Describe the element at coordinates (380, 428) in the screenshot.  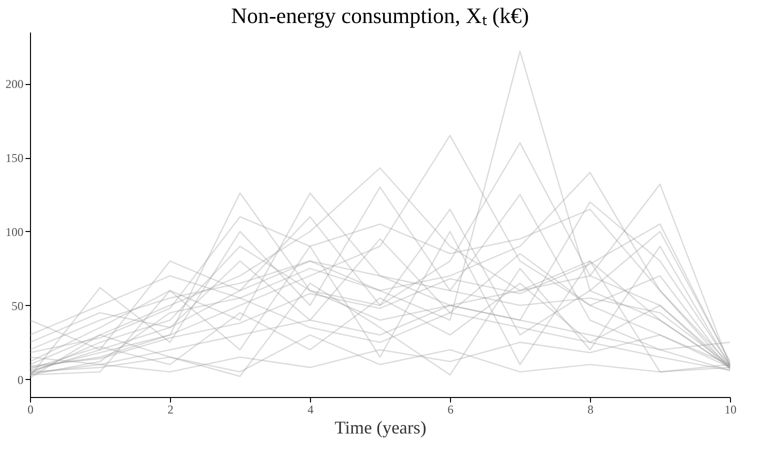
I see `x-axis-title: Time (years)` at that location.